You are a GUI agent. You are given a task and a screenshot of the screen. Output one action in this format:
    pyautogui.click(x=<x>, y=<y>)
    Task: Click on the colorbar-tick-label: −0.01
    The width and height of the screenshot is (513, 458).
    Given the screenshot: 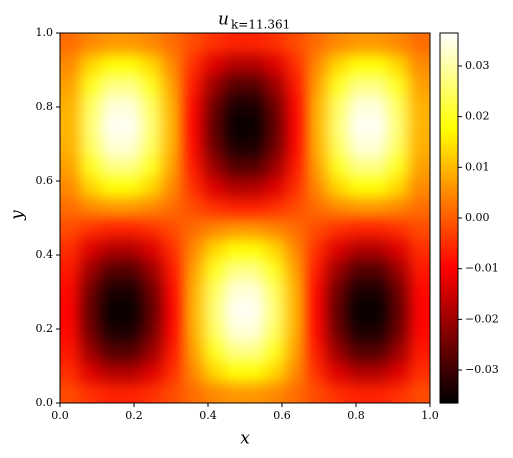 What is the action you would take?
    pyautogui.click(x=482, y=268)
    